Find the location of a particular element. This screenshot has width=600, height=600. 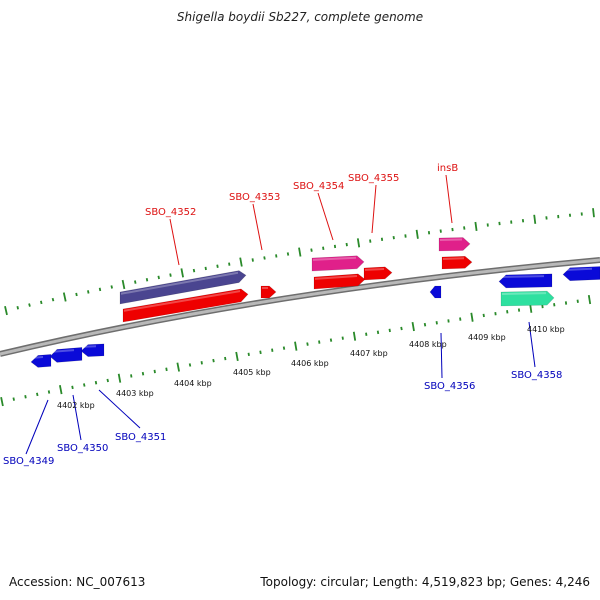

gene-red-long is located at coordinates (185, 305).